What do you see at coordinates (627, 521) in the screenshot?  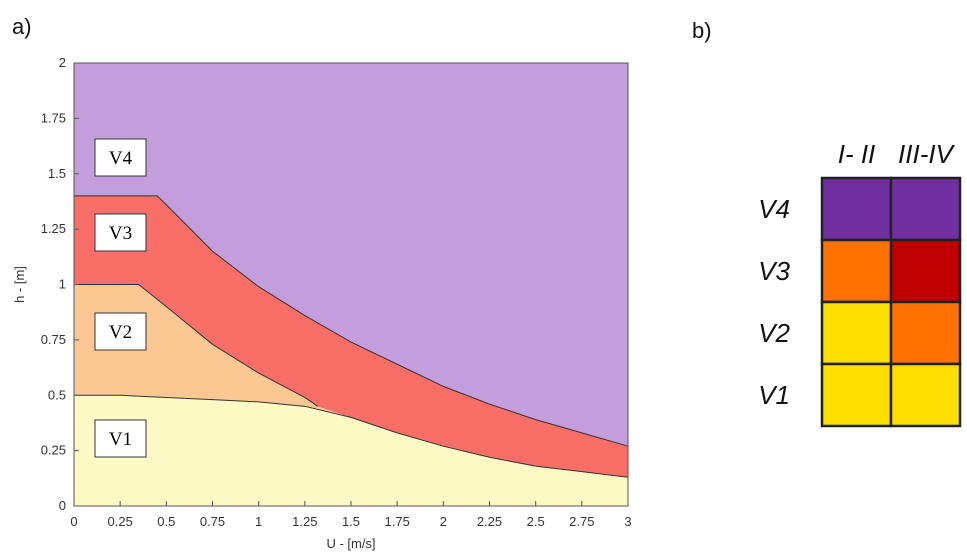 I see `x-tick-label: 3` at bounding box center [627, 521].